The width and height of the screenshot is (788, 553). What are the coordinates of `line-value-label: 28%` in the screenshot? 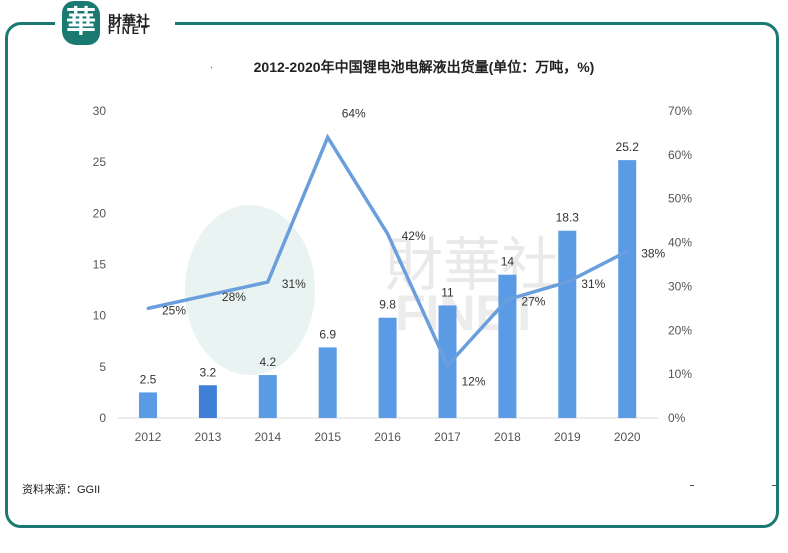 It's located at (234, 297).